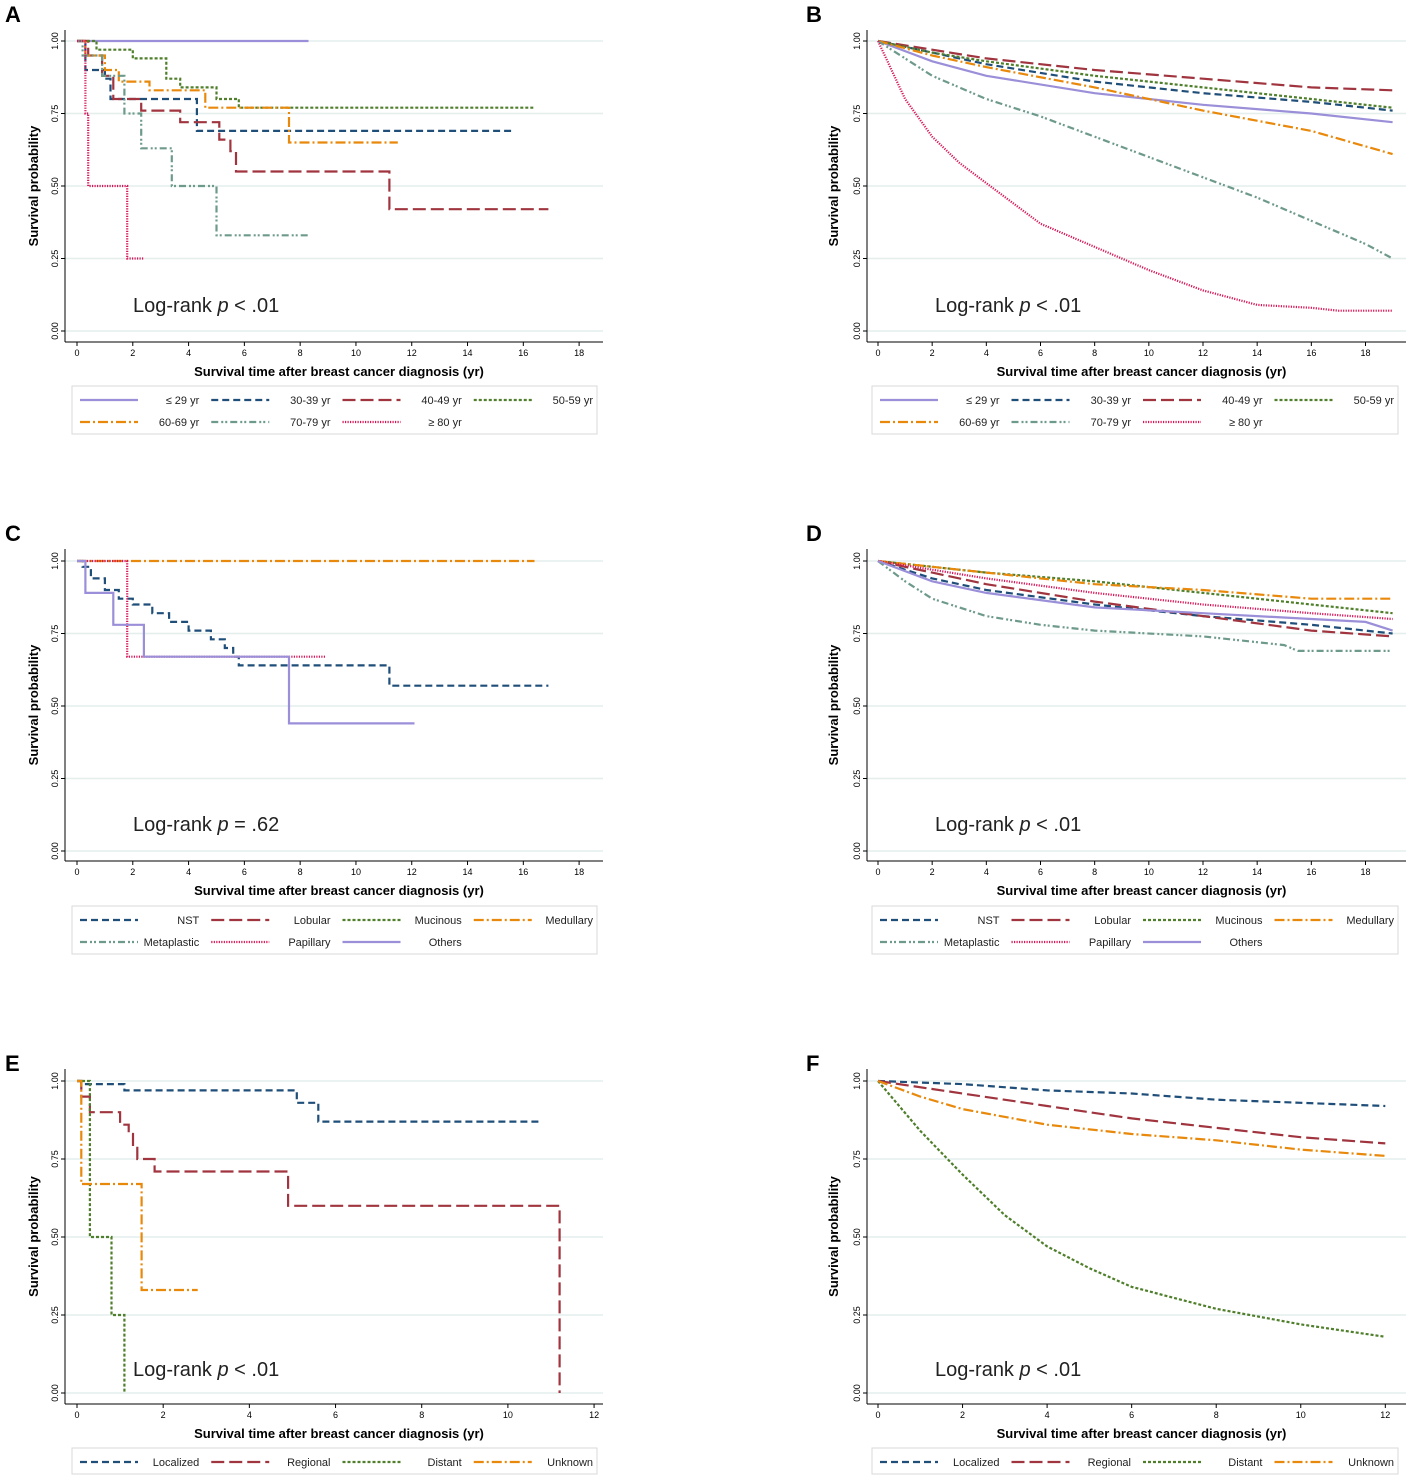 This screenshot has height=1477, width=1408. I want to click on x-tick-label: 12, so click(1203, 353).